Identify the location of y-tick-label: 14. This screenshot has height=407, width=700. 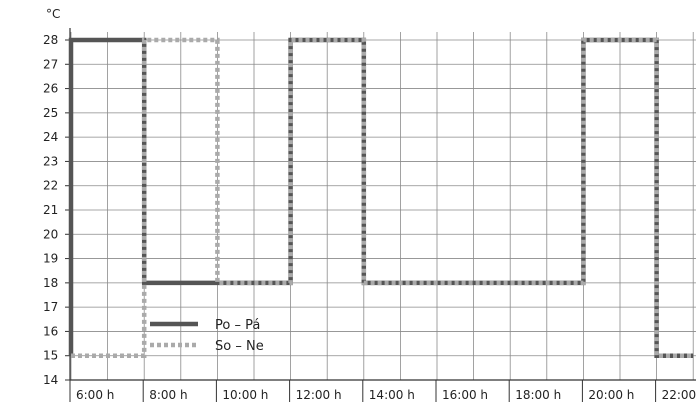
(50, 380).